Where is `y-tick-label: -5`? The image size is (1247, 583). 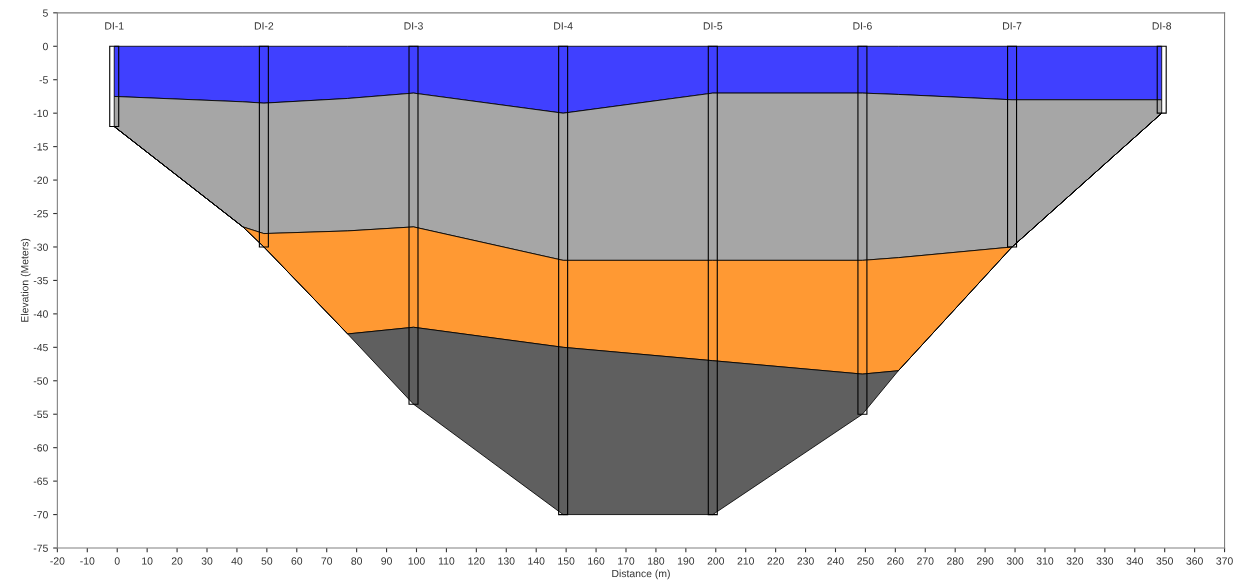 y-tick-label: -5 is located at coordinates (43, 80).